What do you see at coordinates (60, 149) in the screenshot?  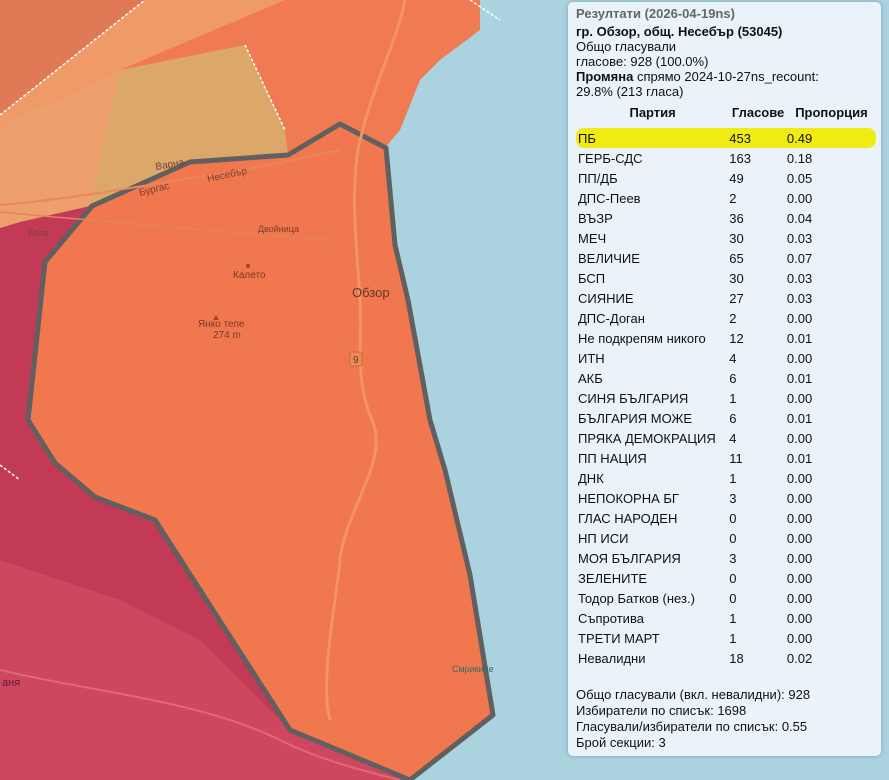 I see `region-west-peach` at bounding box center [60, 149].